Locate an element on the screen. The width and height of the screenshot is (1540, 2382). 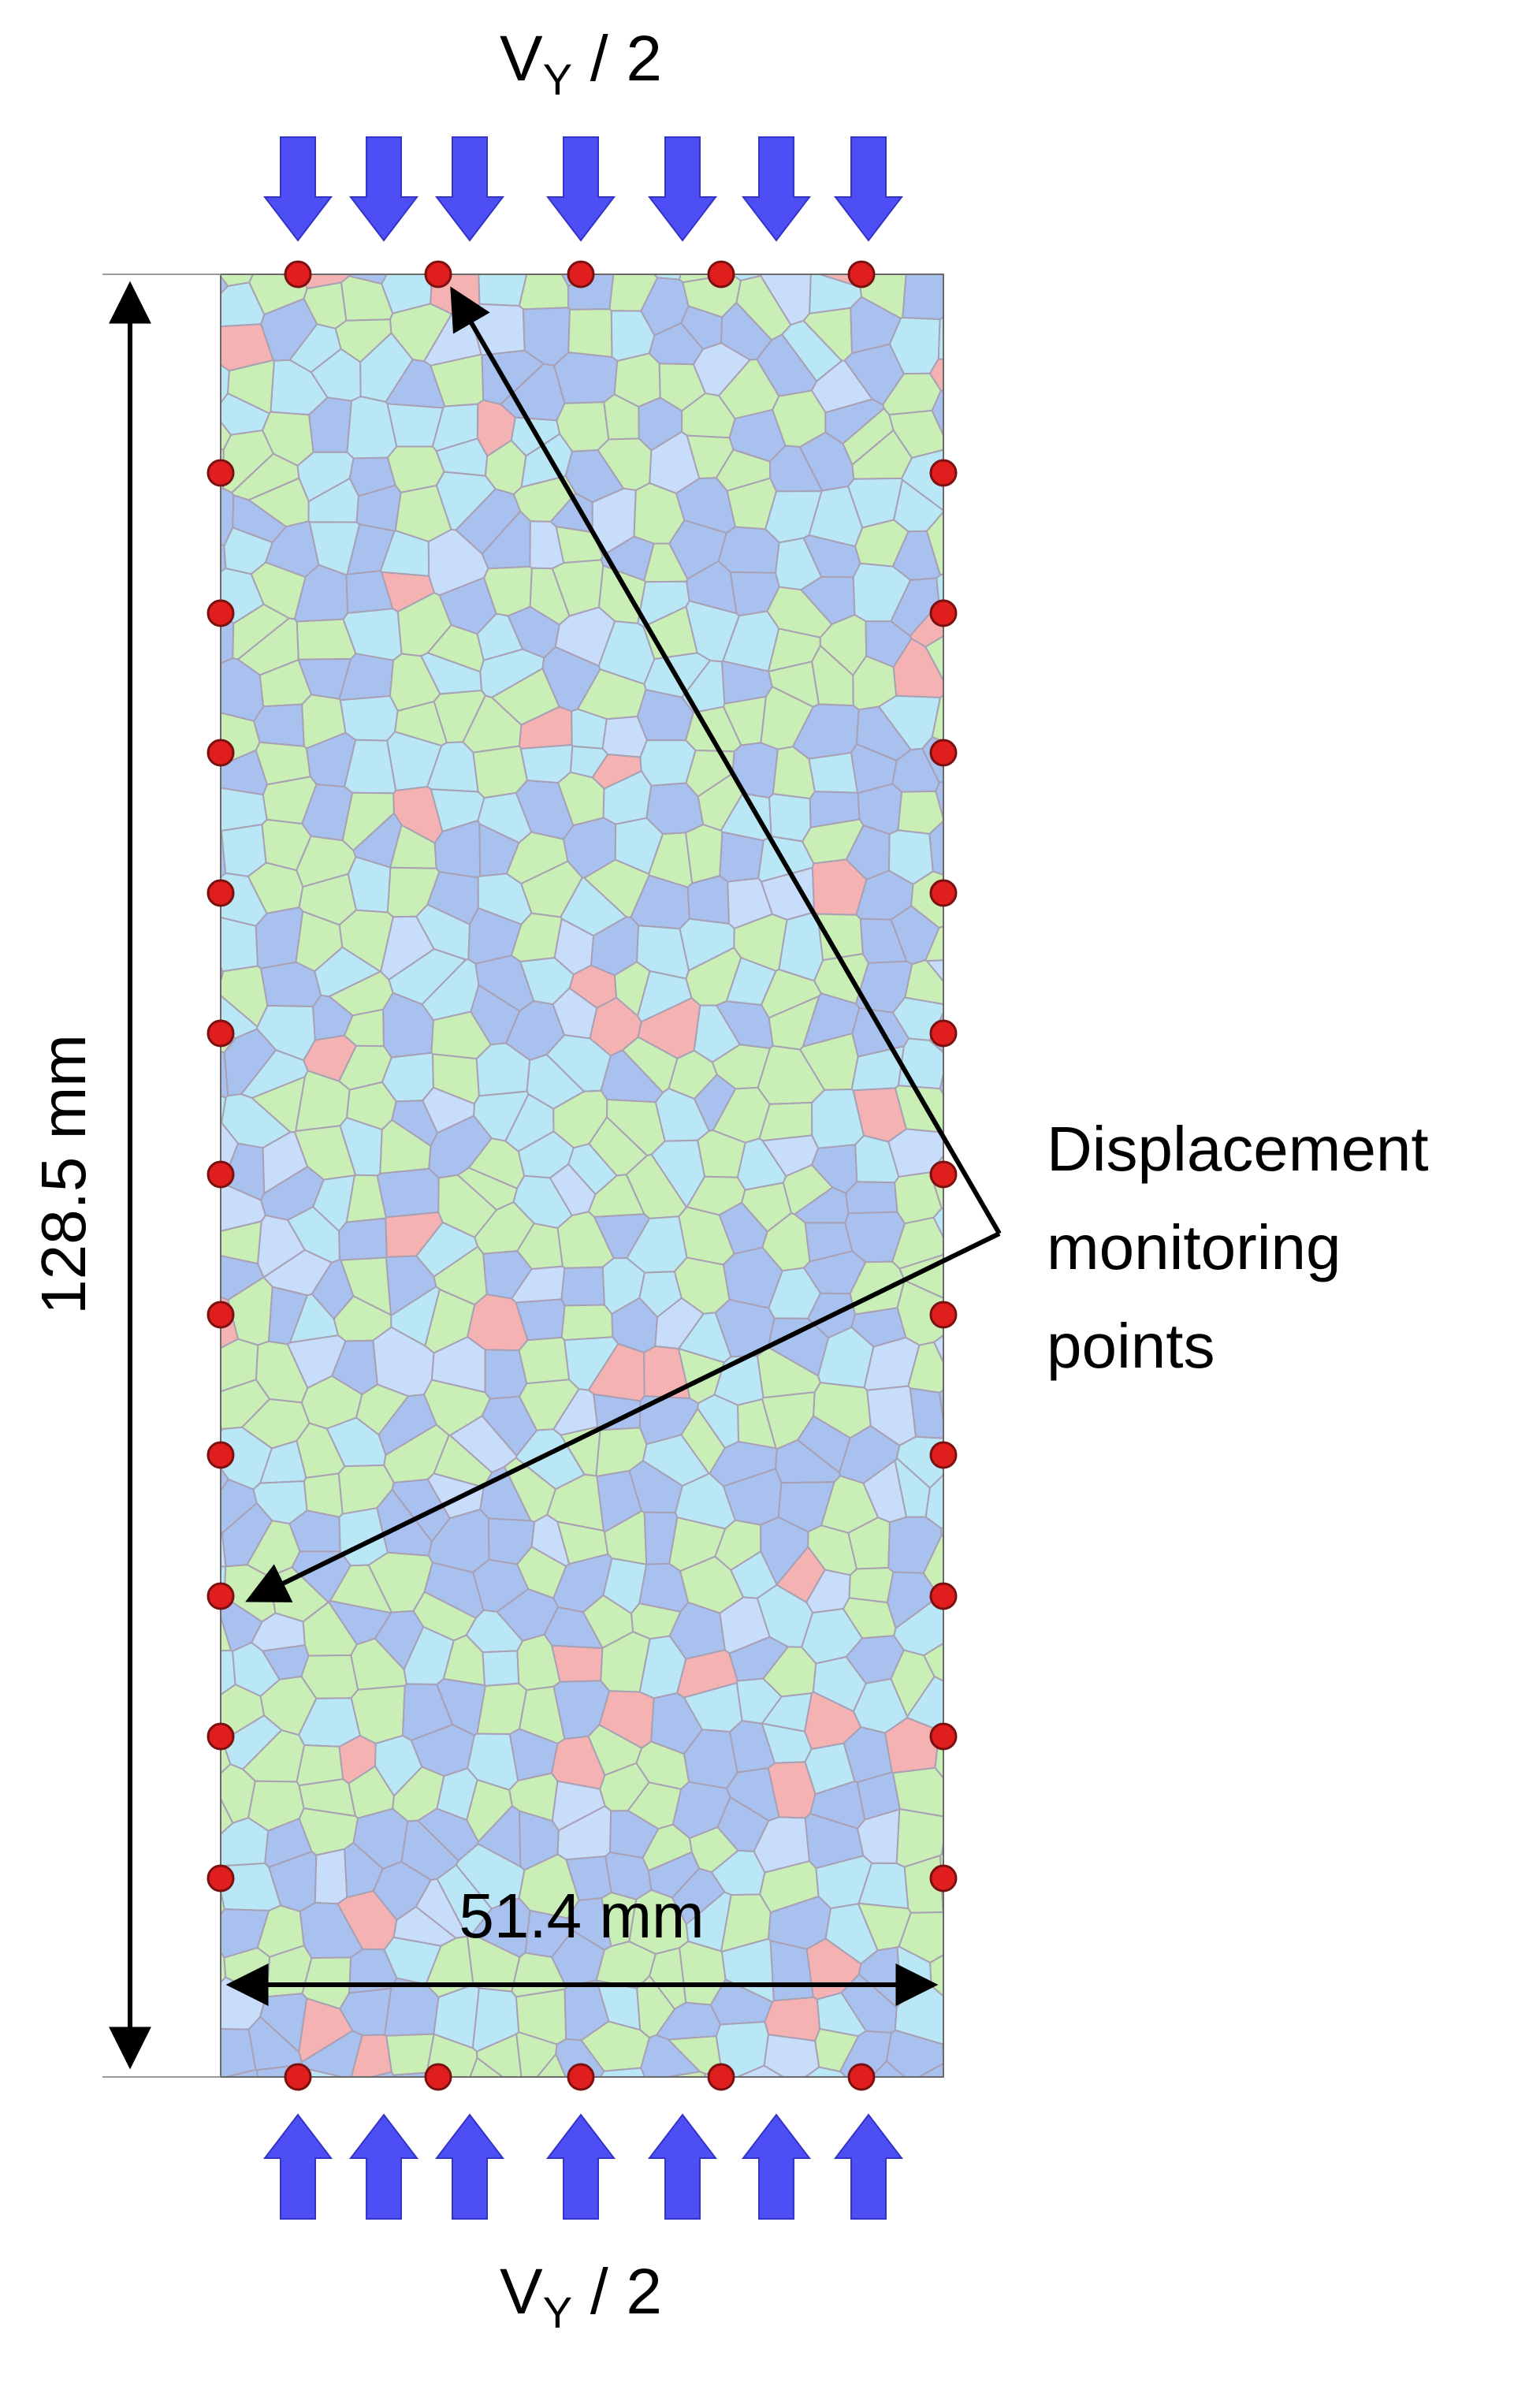
top-load-arrows is located at coordinates (583, 189).